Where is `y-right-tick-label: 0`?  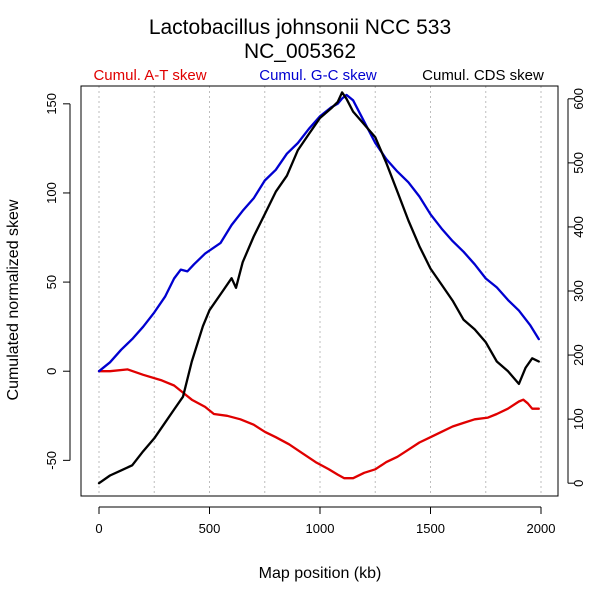
y-right-tick-label: 0 is located at coordinates (578, 483).